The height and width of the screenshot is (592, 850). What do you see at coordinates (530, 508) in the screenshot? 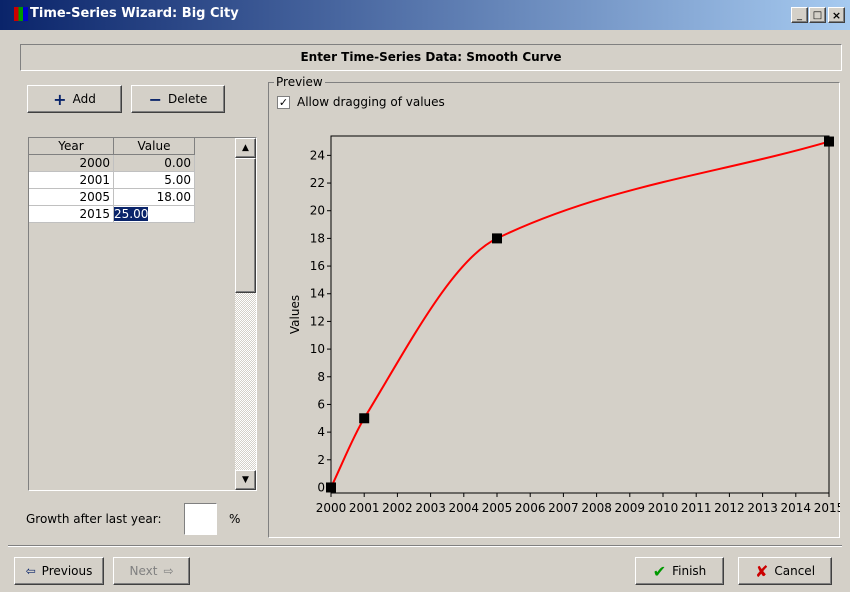
I see `x-tick-label: 2006` at bounding box center [530, 508].